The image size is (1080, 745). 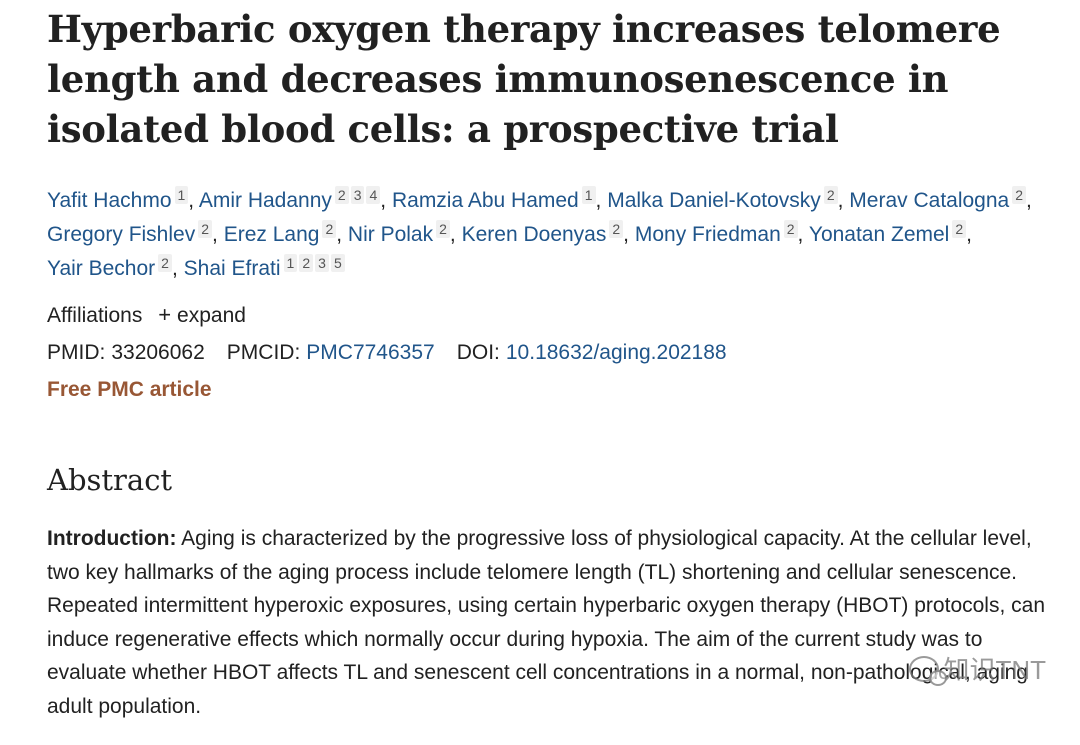 I want to click on doi-label: DOI:, so click(x=478, y=352).